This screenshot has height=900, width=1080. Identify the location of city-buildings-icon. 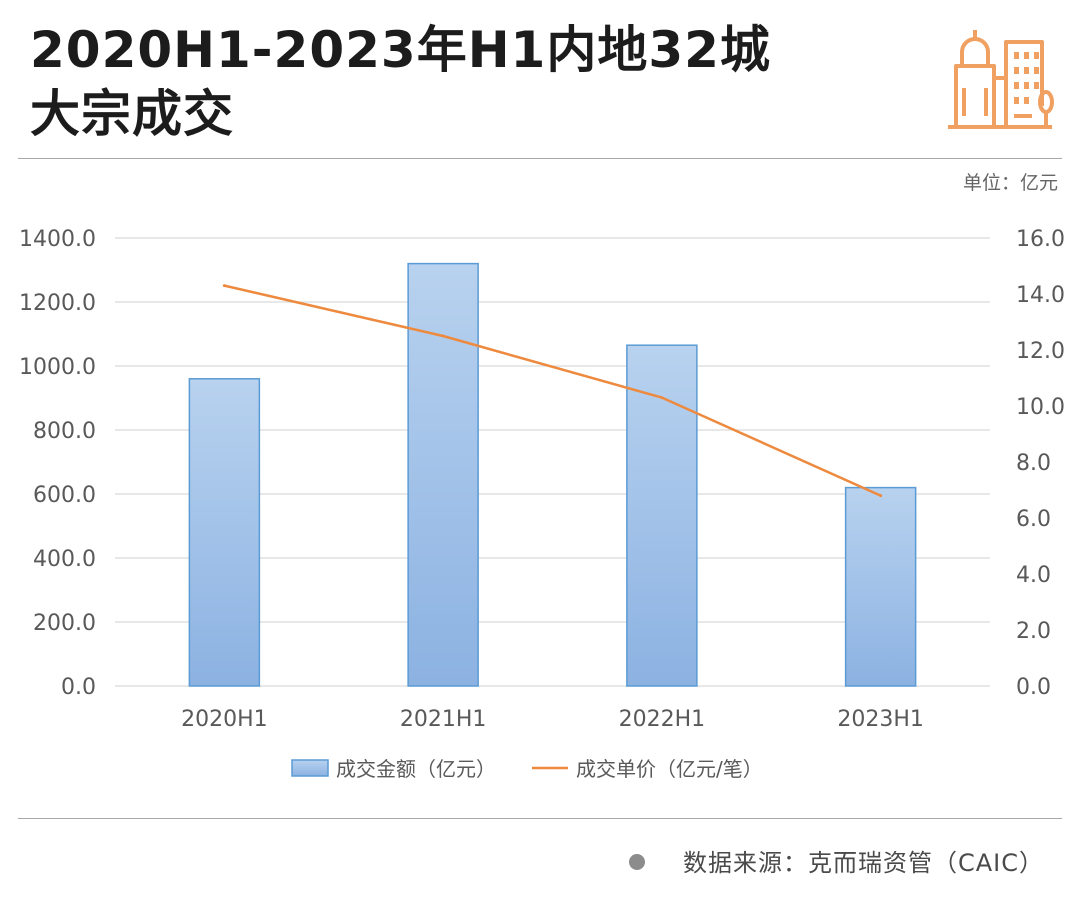
(1001, 79).